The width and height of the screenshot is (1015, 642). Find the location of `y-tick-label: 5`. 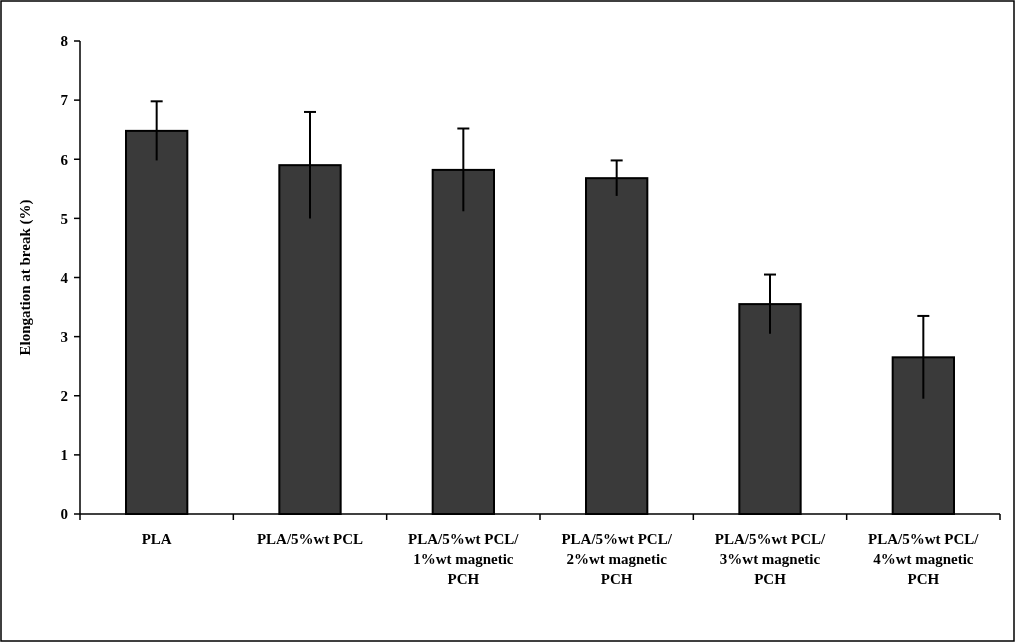

y-tick-label: 5 is located at coordinates (64, 218).